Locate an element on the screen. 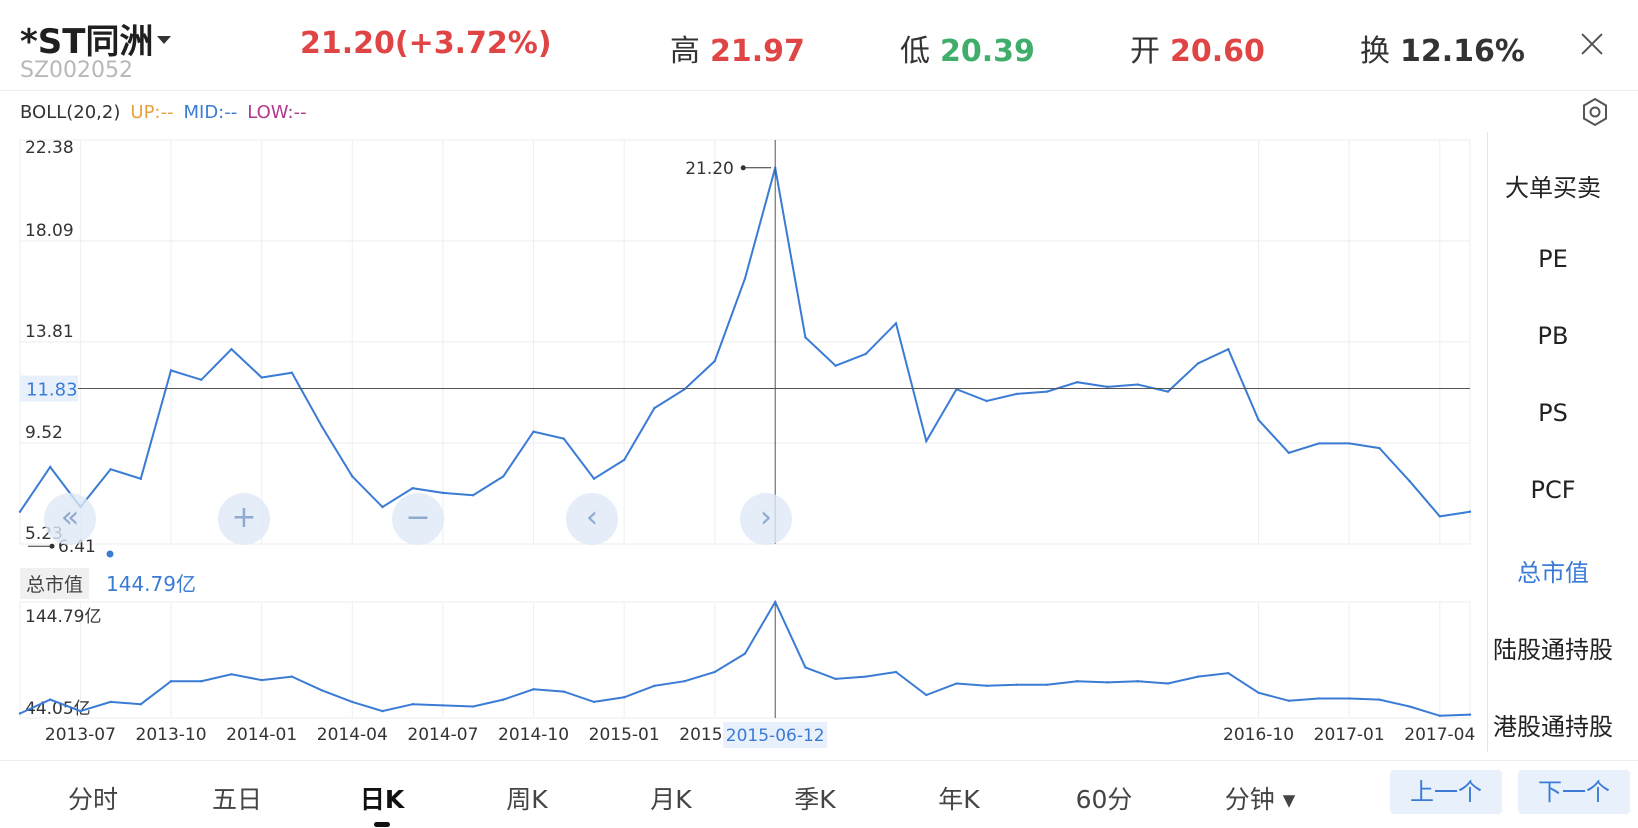 Image resolution: width=1638 pixels, height=828 pixels. x-tick-label: 2015-01 is located at coordinates (624, 735).